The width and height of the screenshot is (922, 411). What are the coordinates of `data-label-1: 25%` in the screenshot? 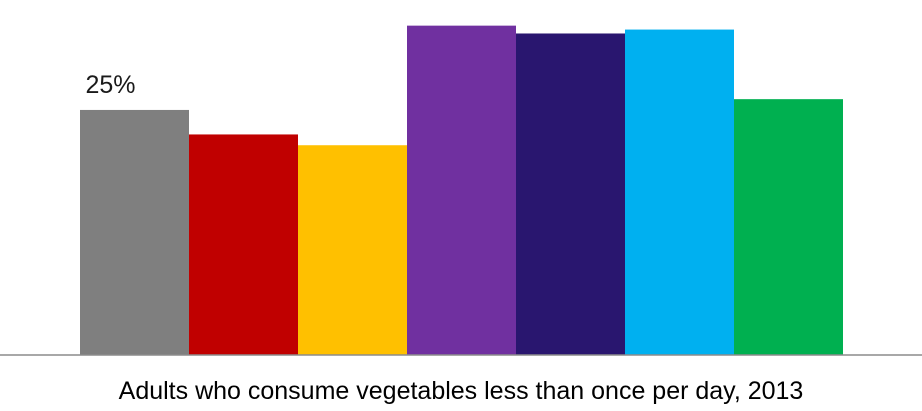 It's located at (110, 85).